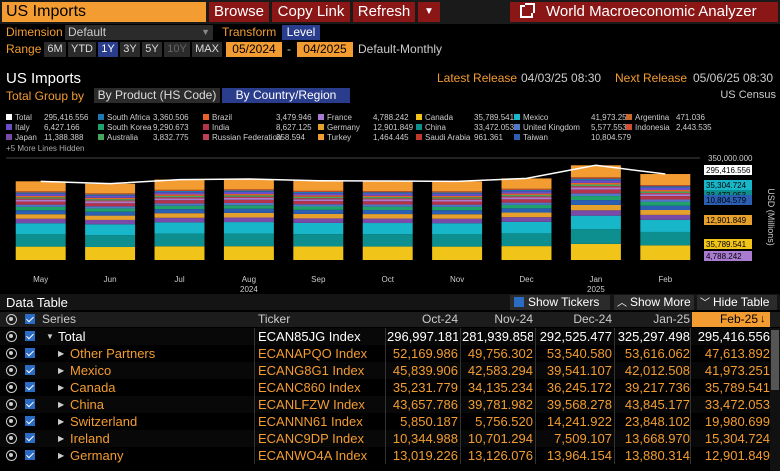  What do you see at coordinates (311, 404) in the screenshot?
I see `ticker-cell: ECANLFZW Index` at bounding box center [311, 404].